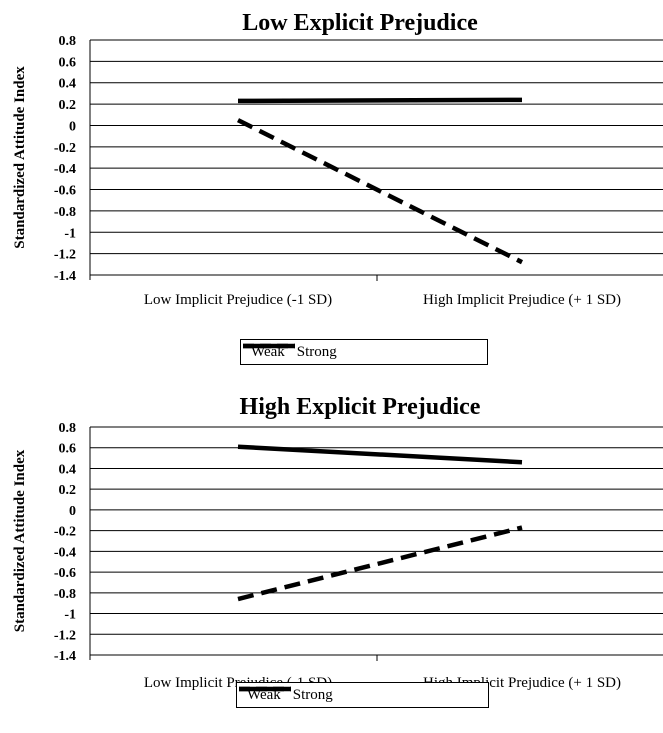 The image size is (663, 733). Describe the element at coordinates (522, 300) in the screenshot. I see `x-tick-label: High Implicit Prejudice (+ 1 SD)` at that location.